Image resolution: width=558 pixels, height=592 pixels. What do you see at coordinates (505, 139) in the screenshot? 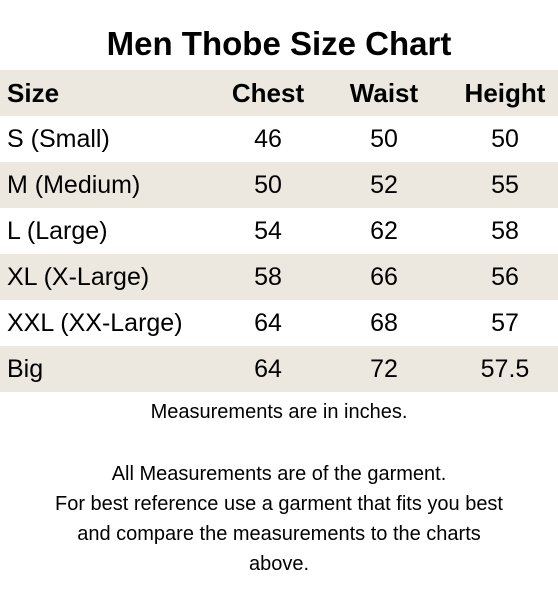
I see `height-cell: 50` at bounding box center [505, 139].